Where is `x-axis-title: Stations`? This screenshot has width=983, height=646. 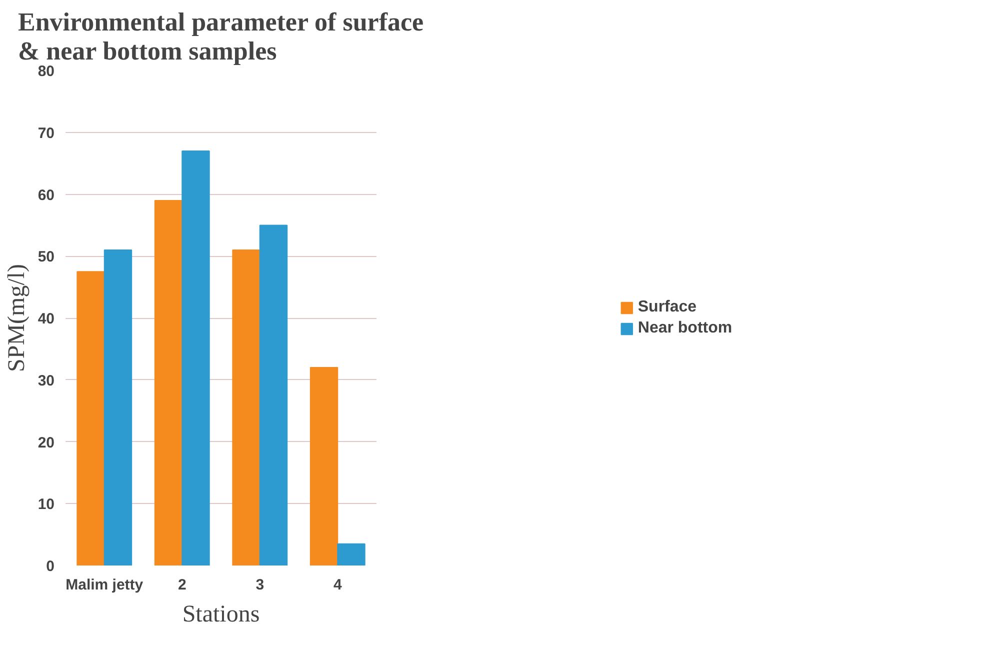
x-axis-title: Stations is located at coordinates (221, 615).